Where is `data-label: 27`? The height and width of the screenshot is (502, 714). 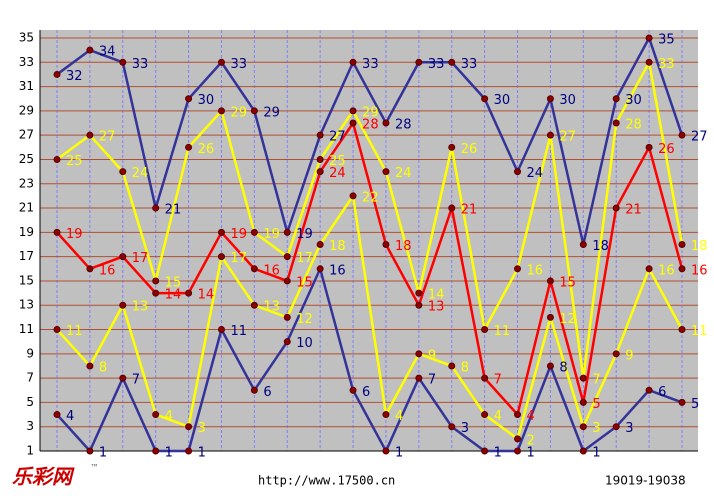
data-label: 27 is located at coordinates (107, 137).